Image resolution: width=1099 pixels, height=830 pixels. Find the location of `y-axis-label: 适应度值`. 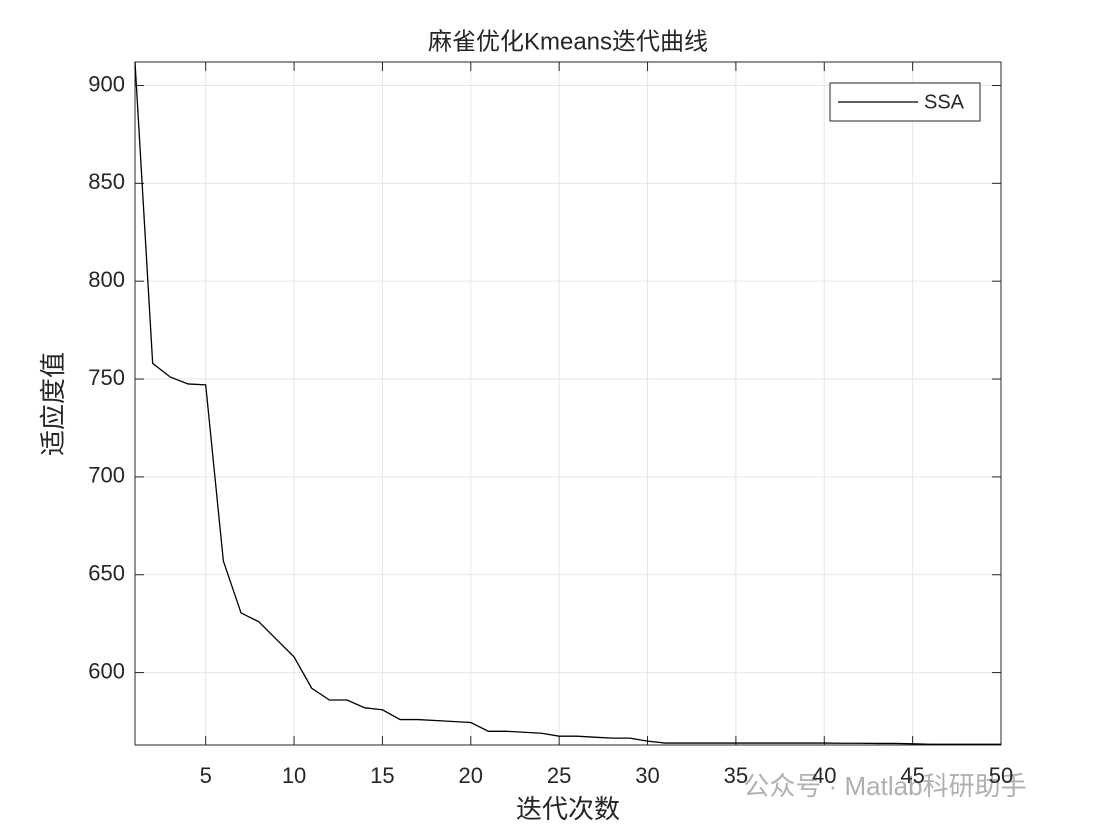

y-axis-label: 适应度值 is located at coordinates (53, 404).